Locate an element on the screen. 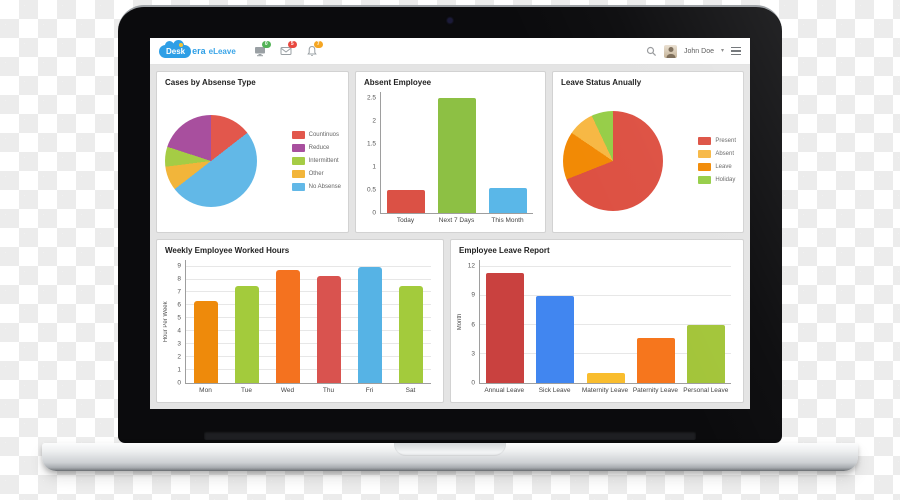 This screenshot has height=500, width=900. legend-label: Absent is located at coordinates (724, 154).